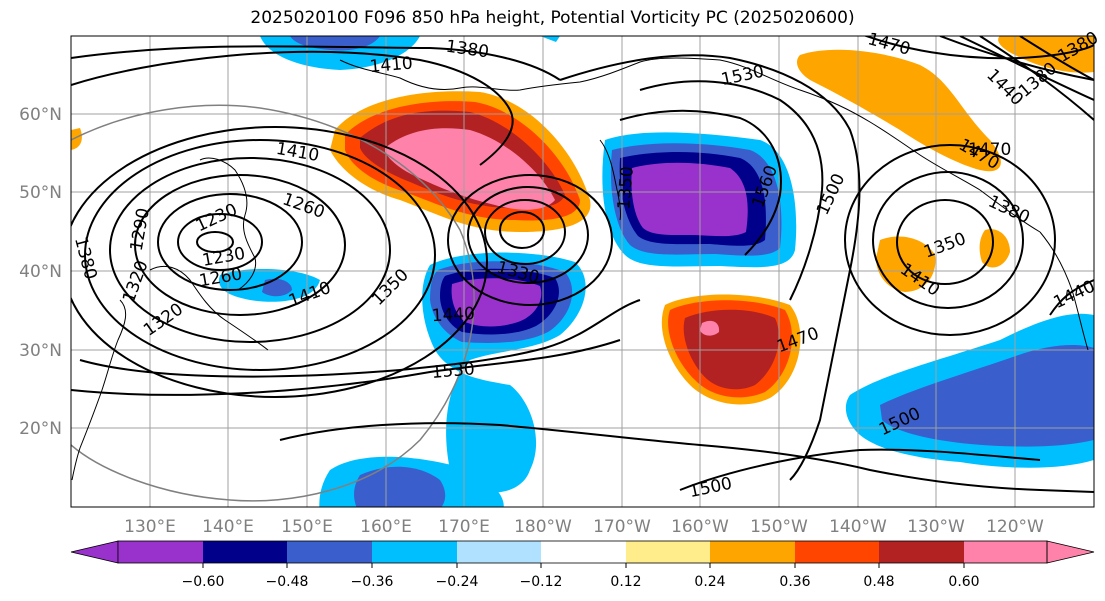  What do you see at coordinates (94, 552) in the screenshot?
I see `colorbar-extend-low` at bounding box center [94, 552].